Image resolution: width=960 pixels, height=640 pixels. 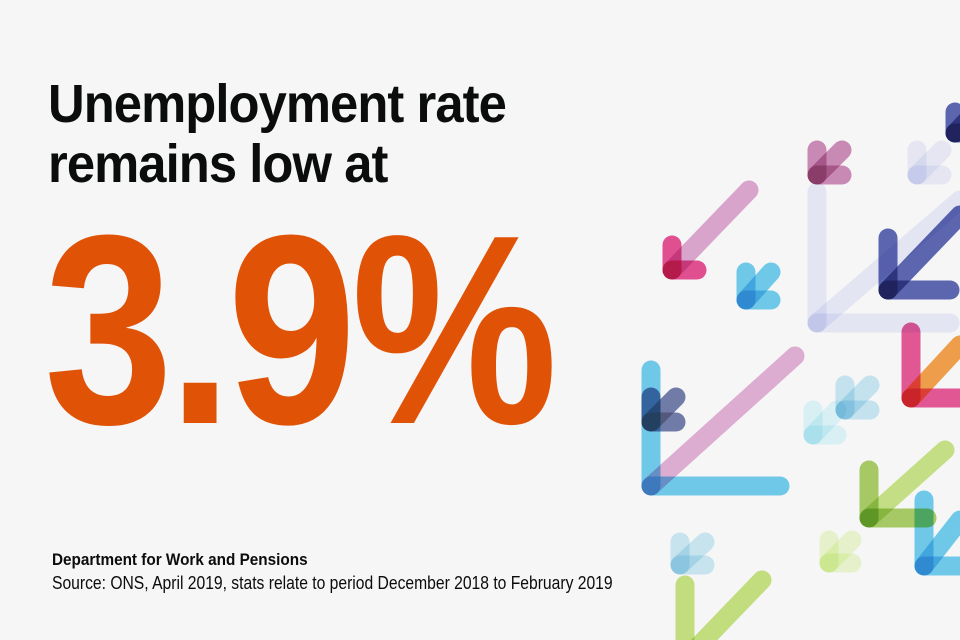 What do you see at coordinates (180, 559) in the screenshot?
I see `organisation-name: Department for Work and Pensions` at bounding box center [180, 559].